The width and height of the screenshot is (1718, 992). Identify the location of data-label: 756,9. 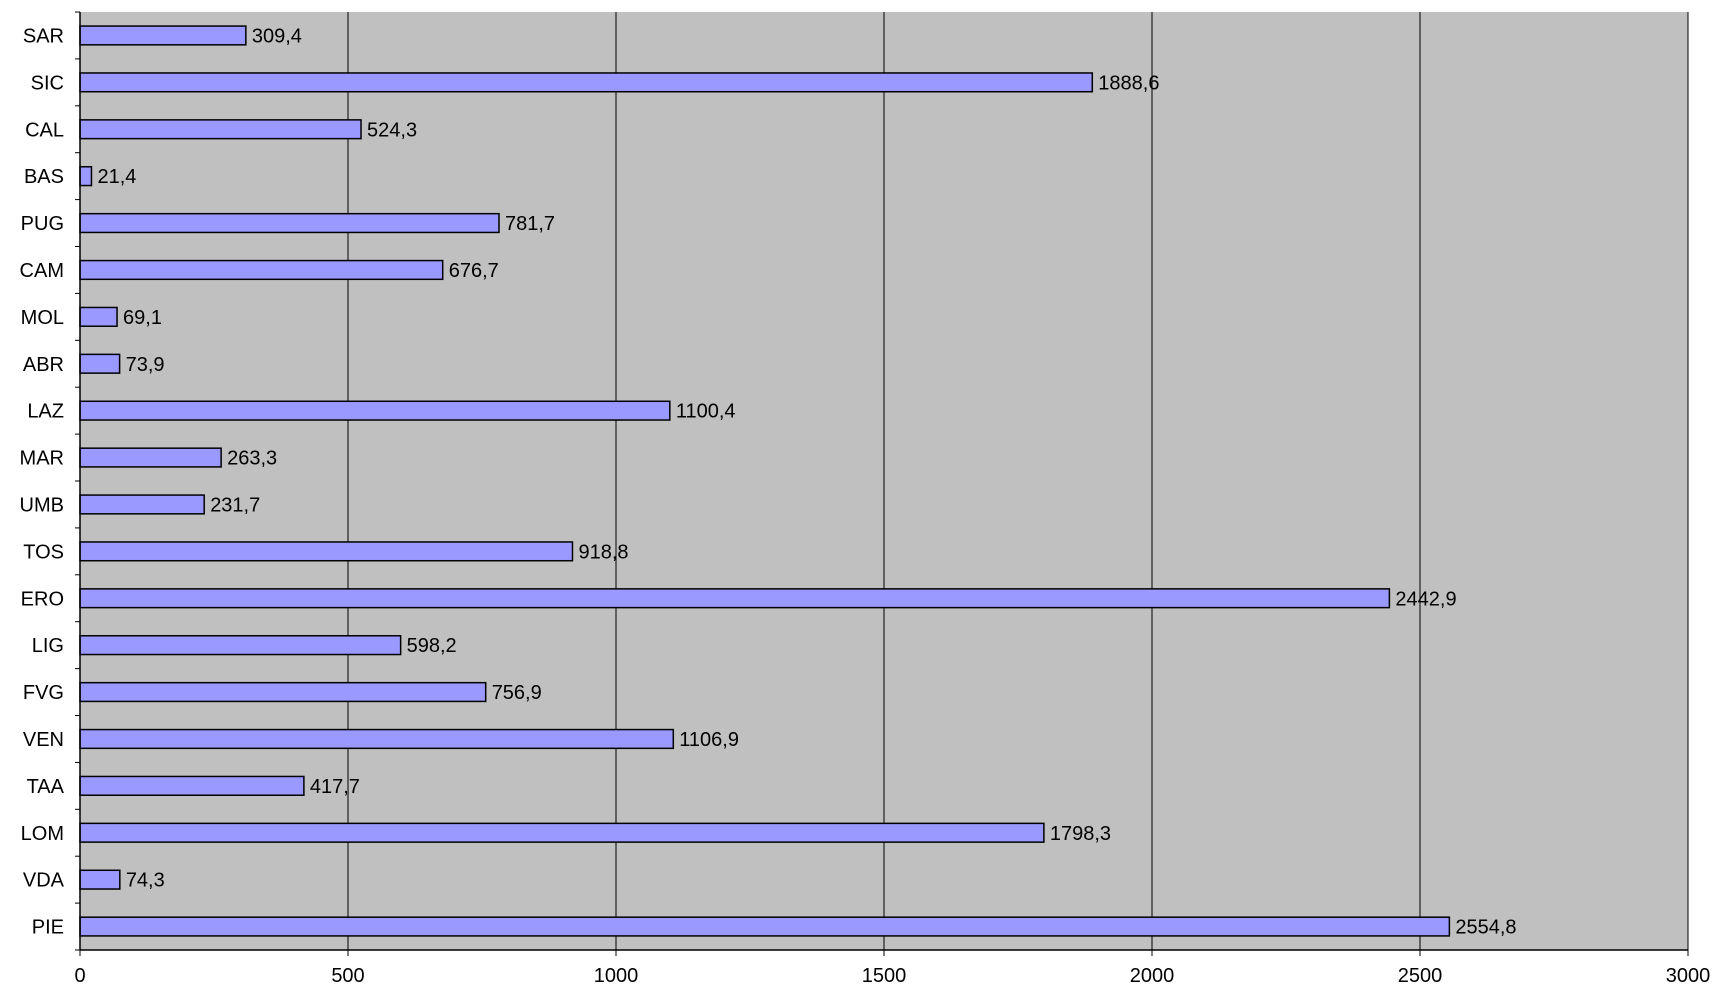
(517, 693).